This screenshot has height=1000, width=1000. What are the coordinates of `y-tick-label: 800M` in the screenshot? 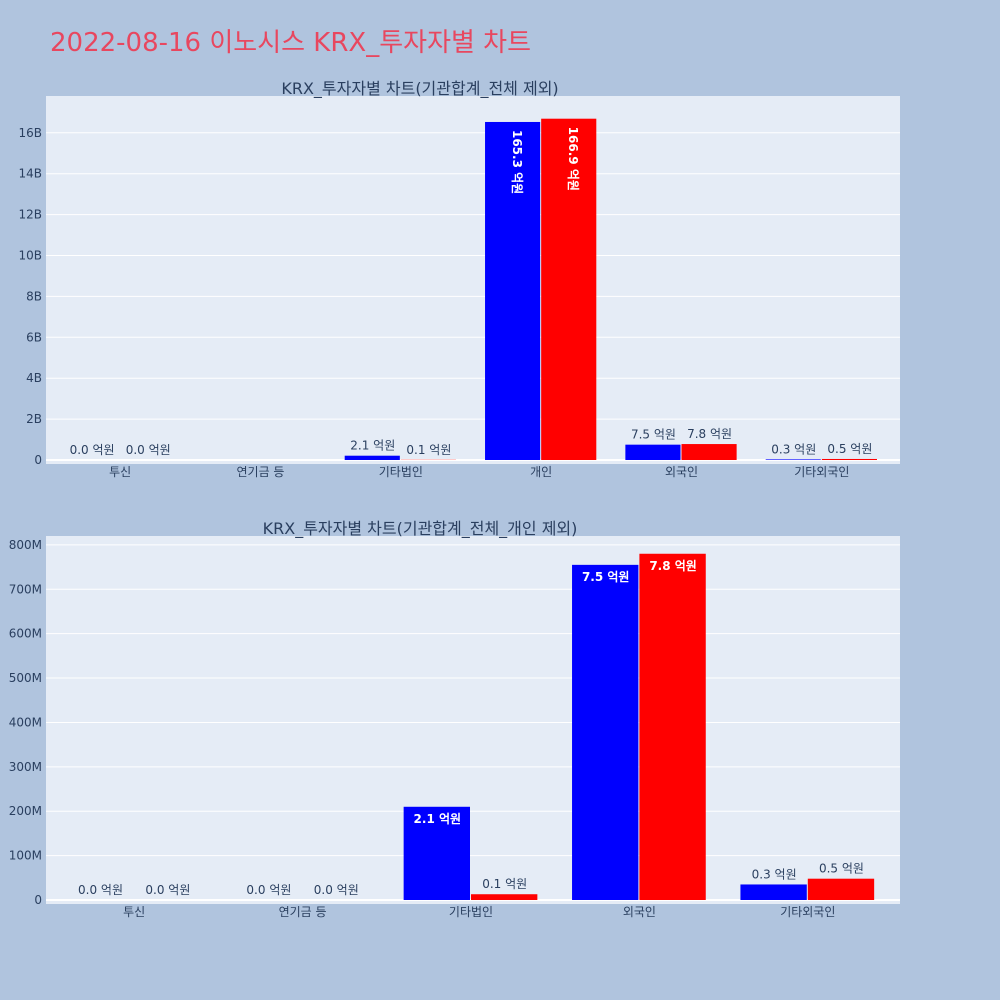 It's located at (25, 545).